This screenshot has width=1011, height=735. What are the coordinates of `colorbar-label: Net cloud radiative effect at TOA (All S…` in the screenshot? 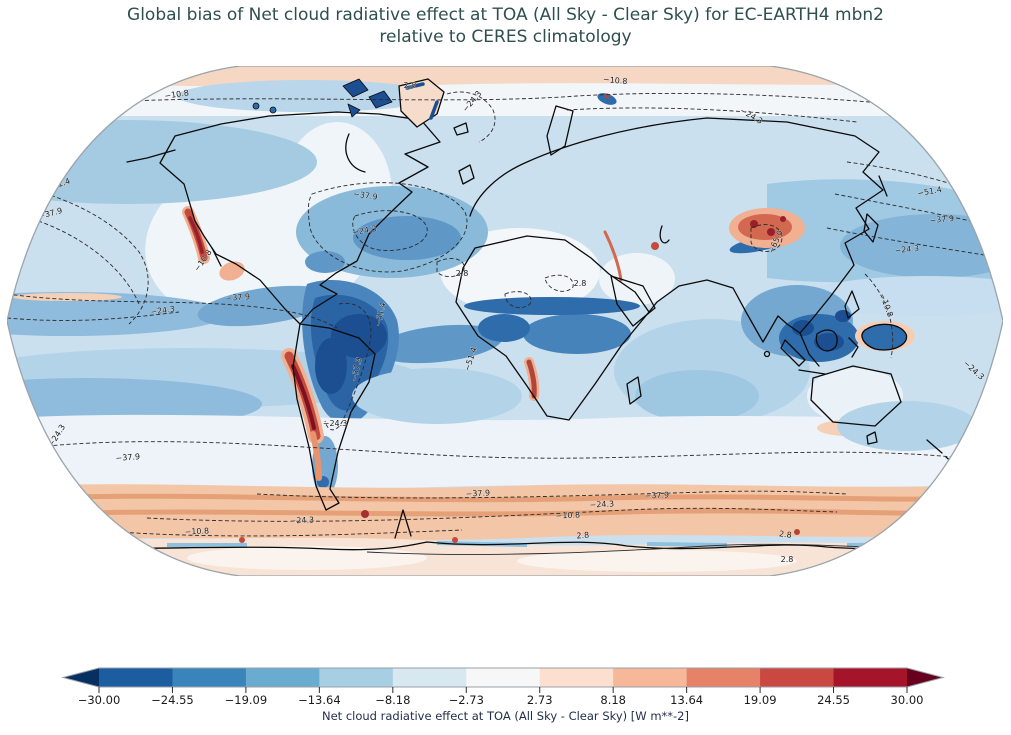 It's located at (505, 716).